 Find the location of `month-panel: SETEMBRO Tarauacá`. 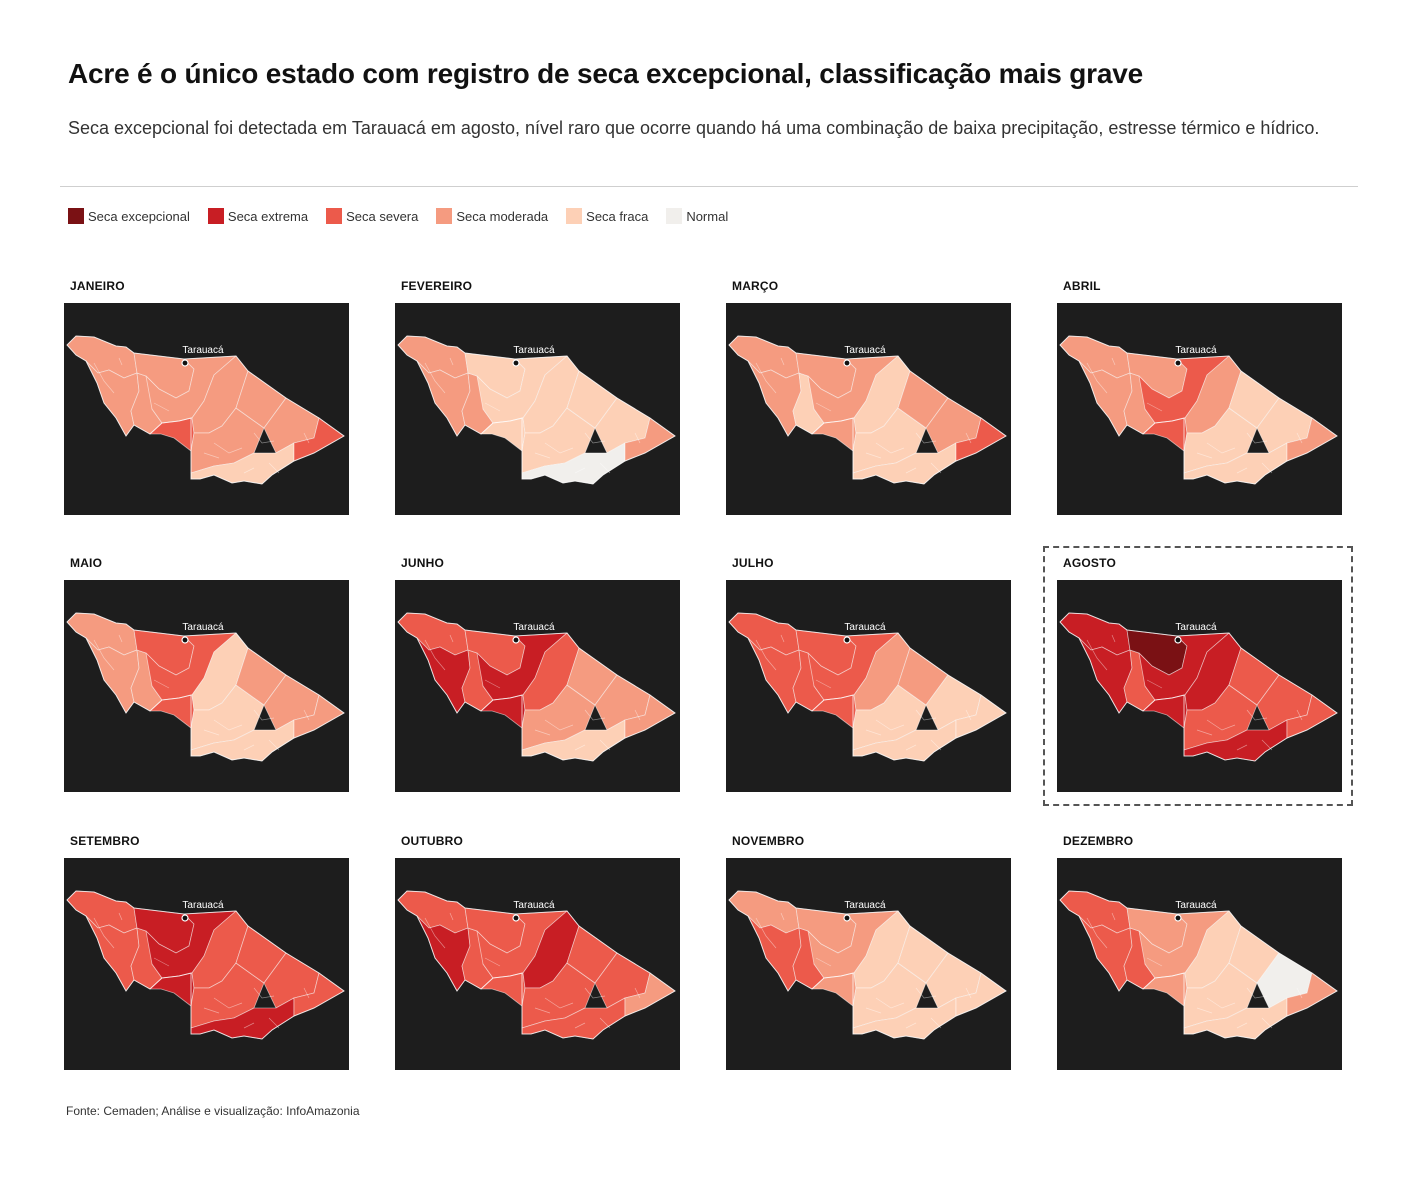

month-panel: SETEMBRO Tarauacá is located at coordinates (209, 954).